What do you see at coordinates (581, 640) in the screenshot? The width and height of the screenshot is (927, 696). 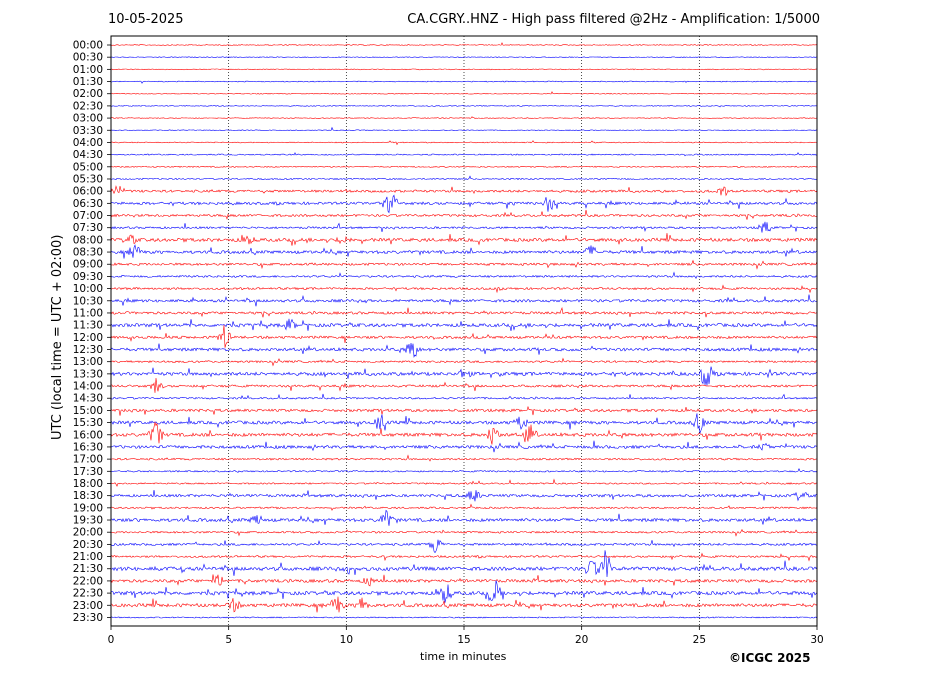 I see `x-tick-label: 20` at bounding box center [581, 640].